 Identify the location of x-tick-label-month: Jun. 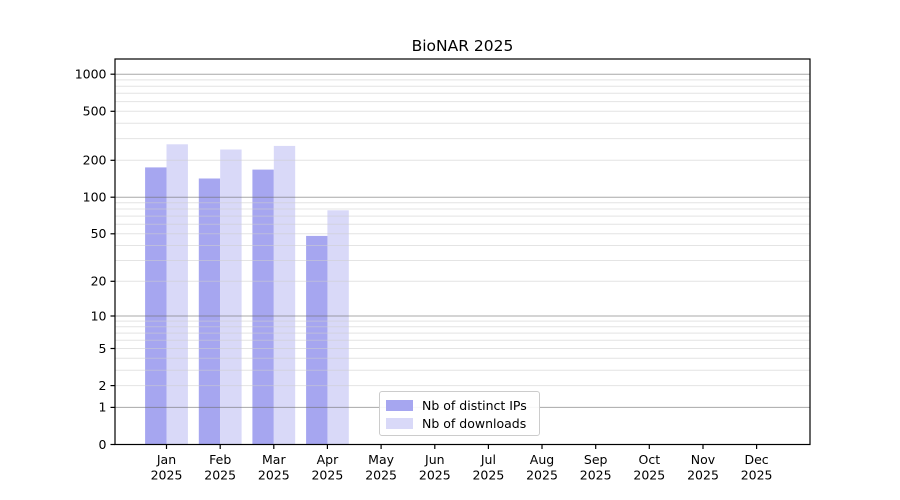
(434, 459).